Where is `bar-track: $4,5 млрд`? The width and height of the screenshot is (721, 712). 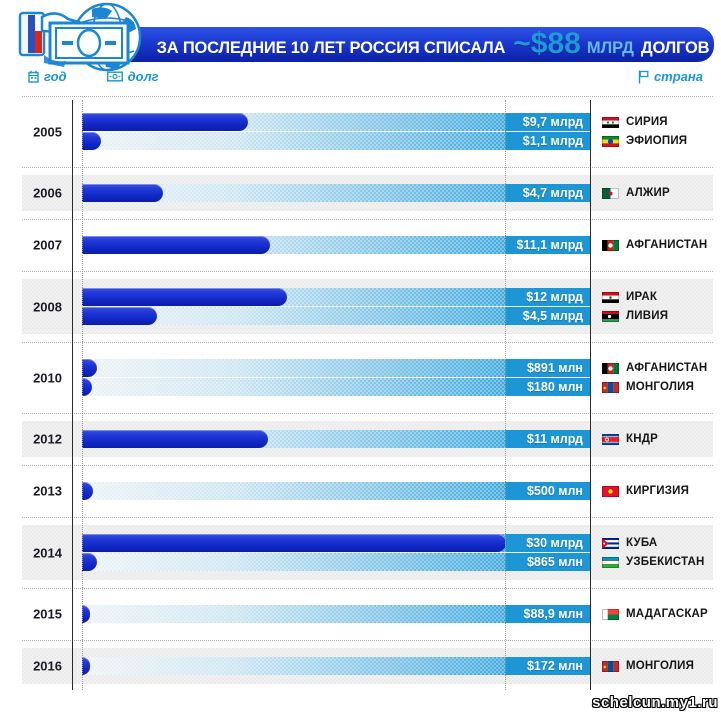
bar-track: $4,5 млрд is located at coordinates (336, 316).